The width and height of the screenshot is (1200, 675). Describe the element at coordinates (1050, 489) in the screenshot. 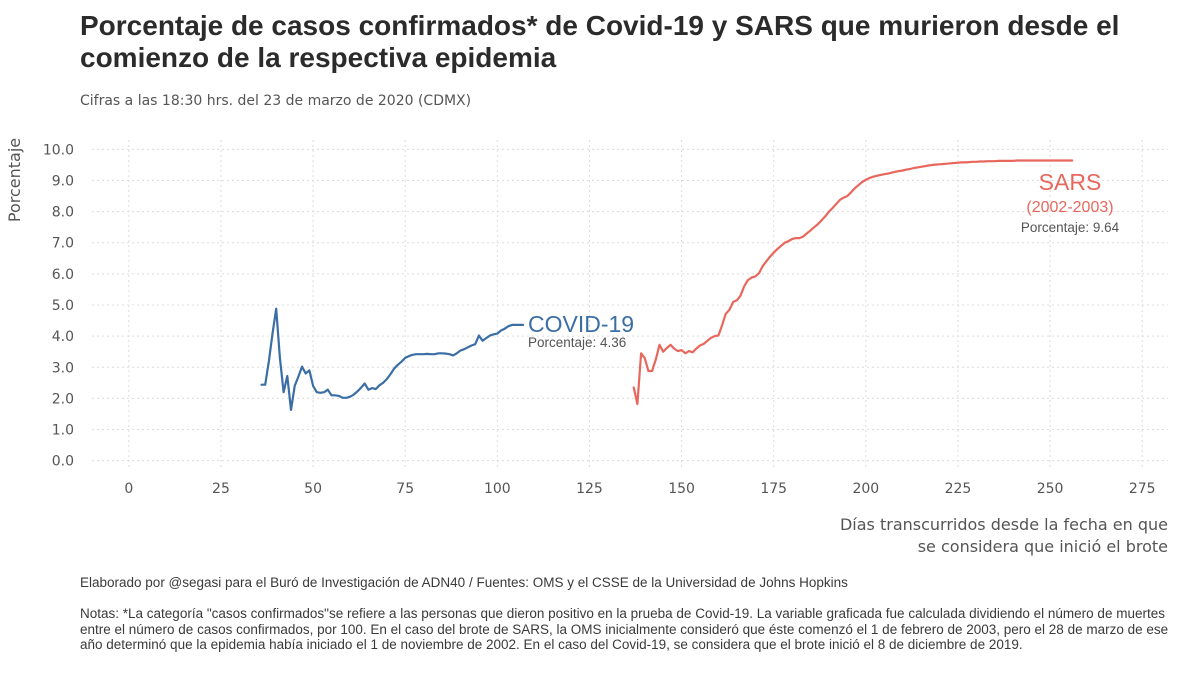

I see `x-tick-label: 250` at that location.